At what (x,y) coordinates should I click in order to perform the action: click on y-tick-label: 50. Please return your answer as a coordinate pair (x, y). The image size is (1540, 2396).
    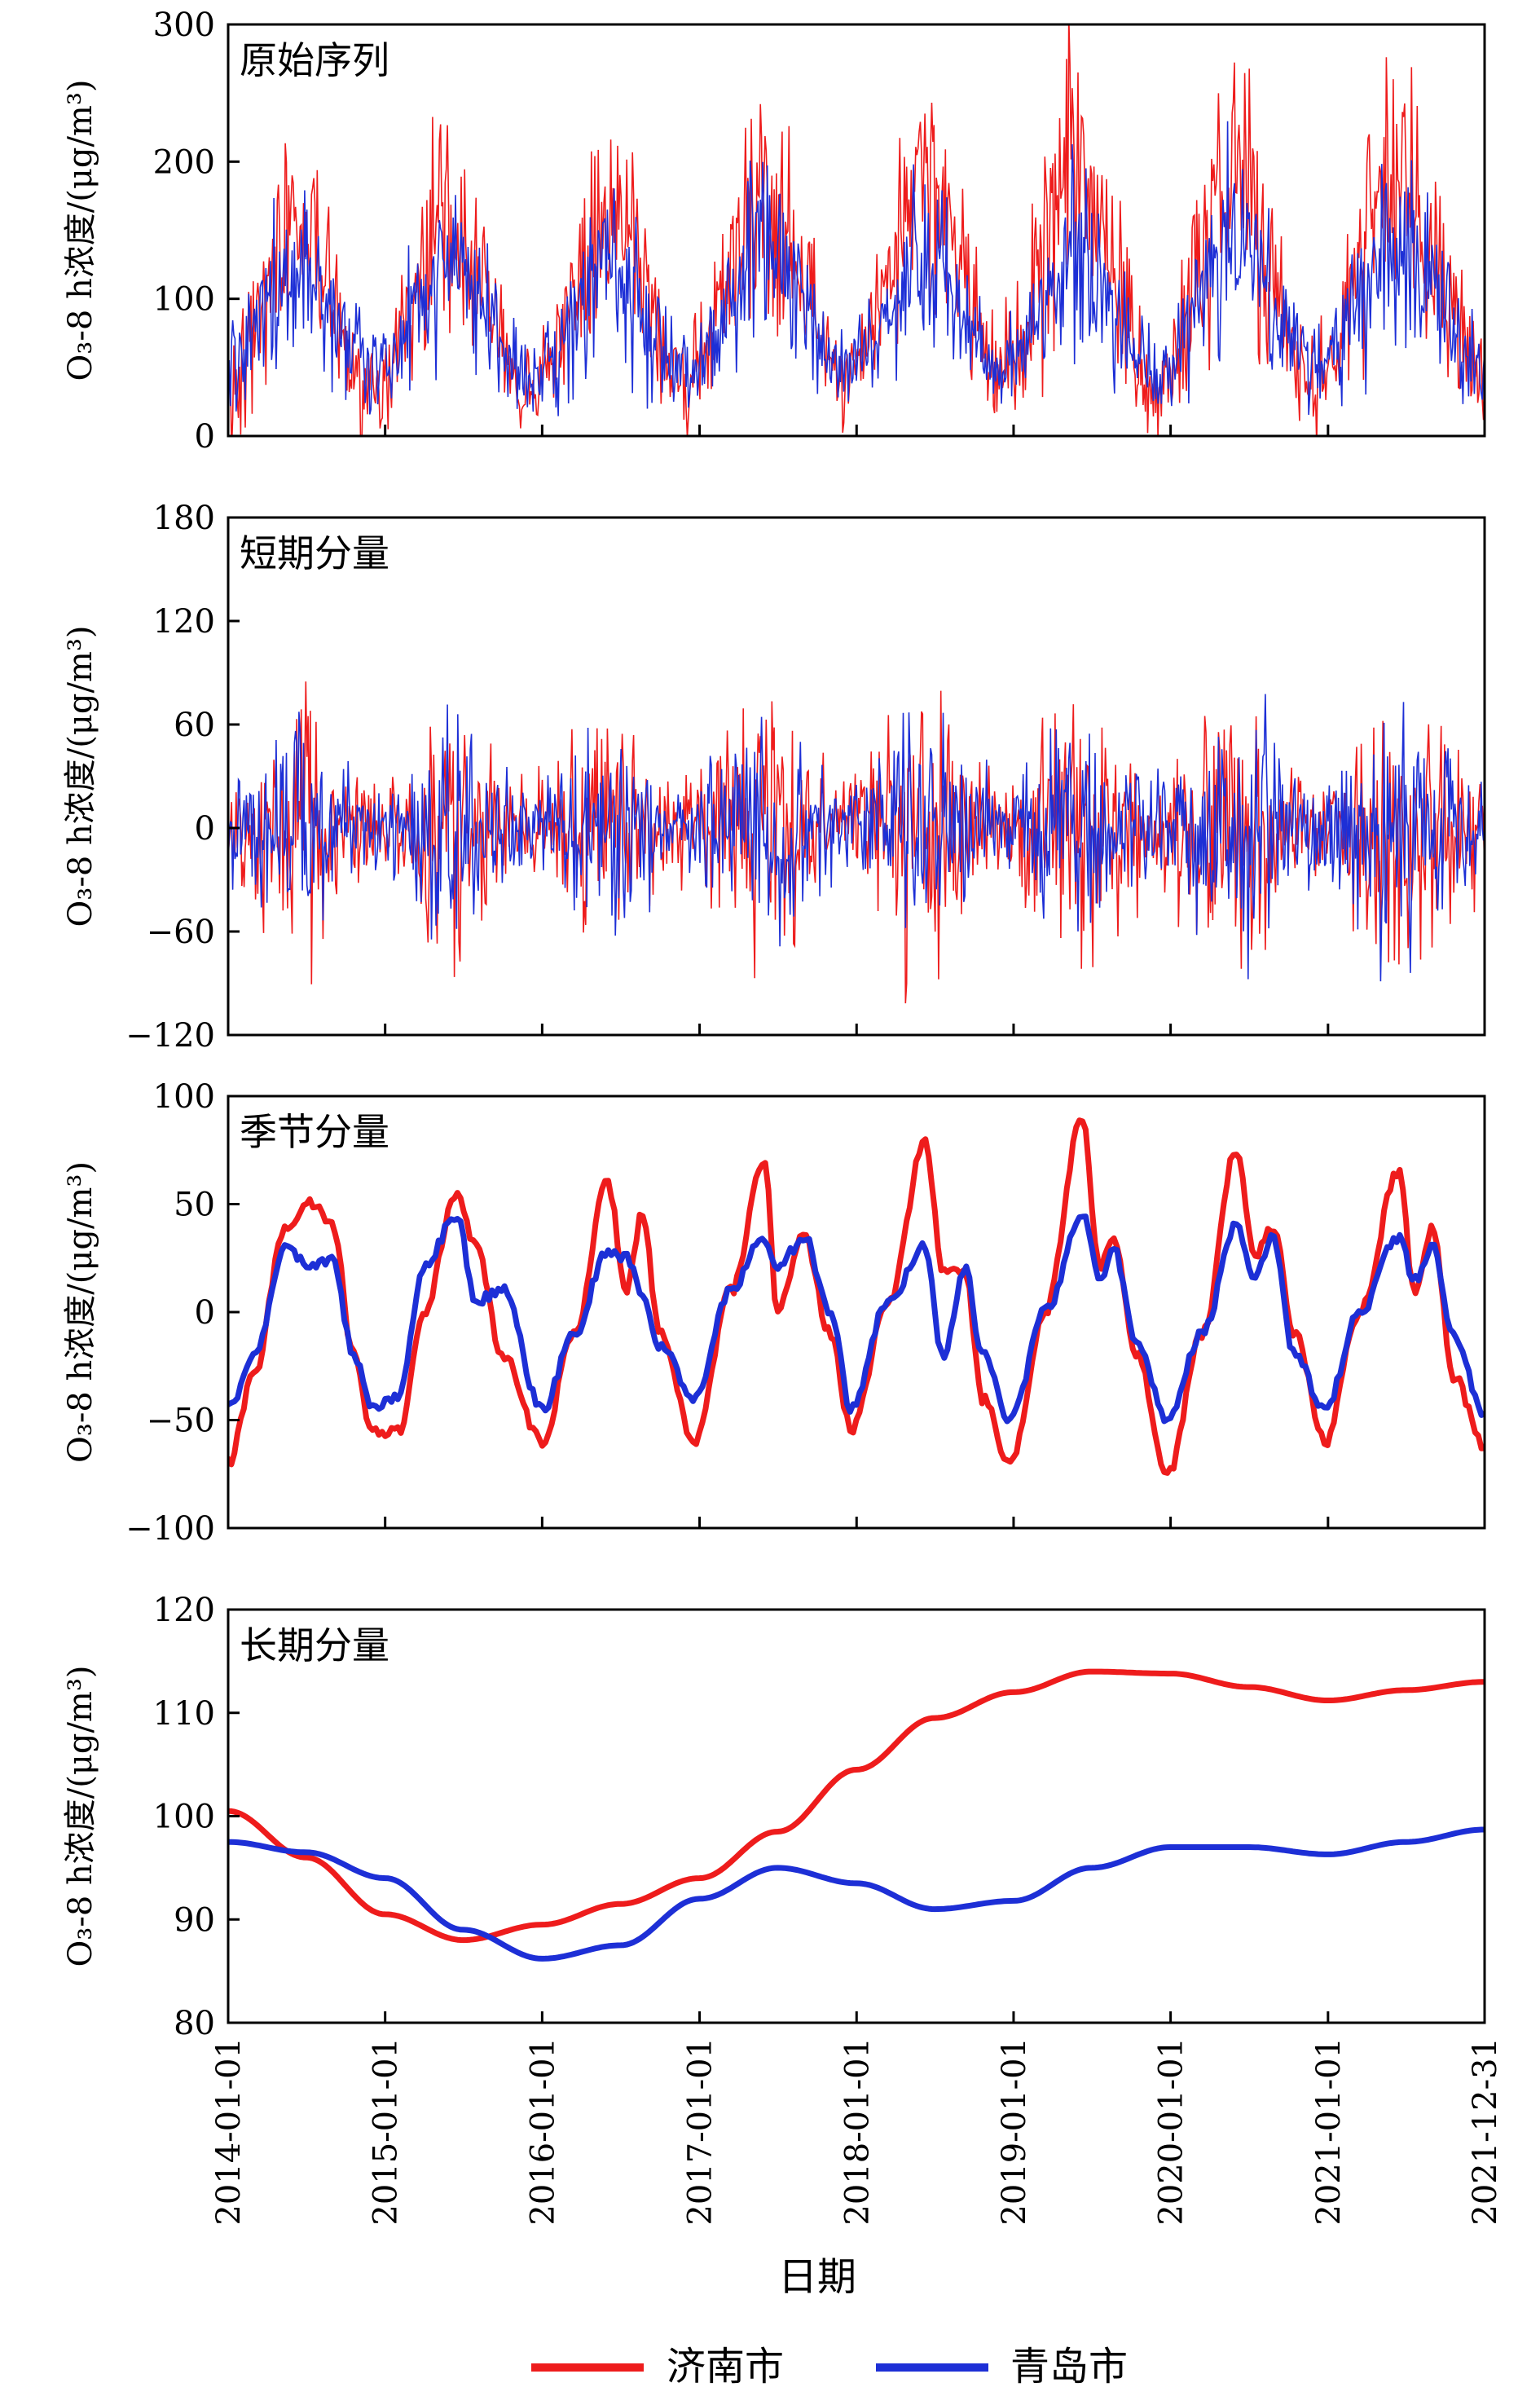
    Looking at the image, I should click on (194, 1205).